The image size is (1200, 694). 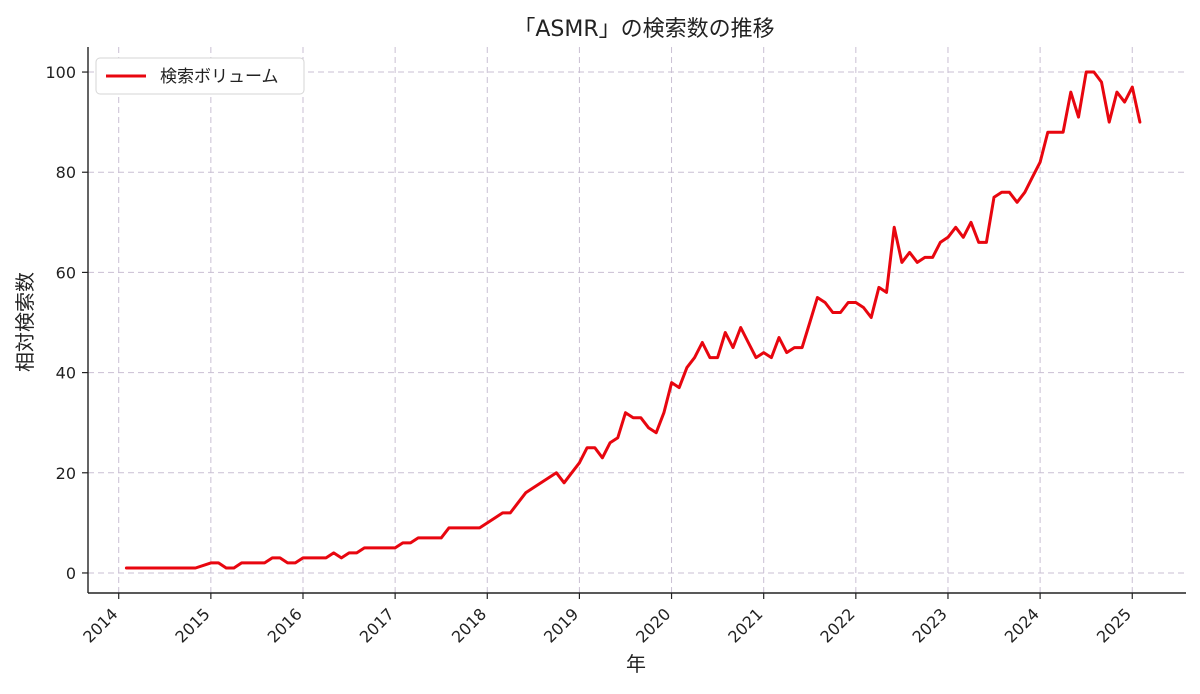 What do you see at coordinates (636, 664) in the screenshot?
I see `x-axis-label: 年` at bounding box center [636, 664].